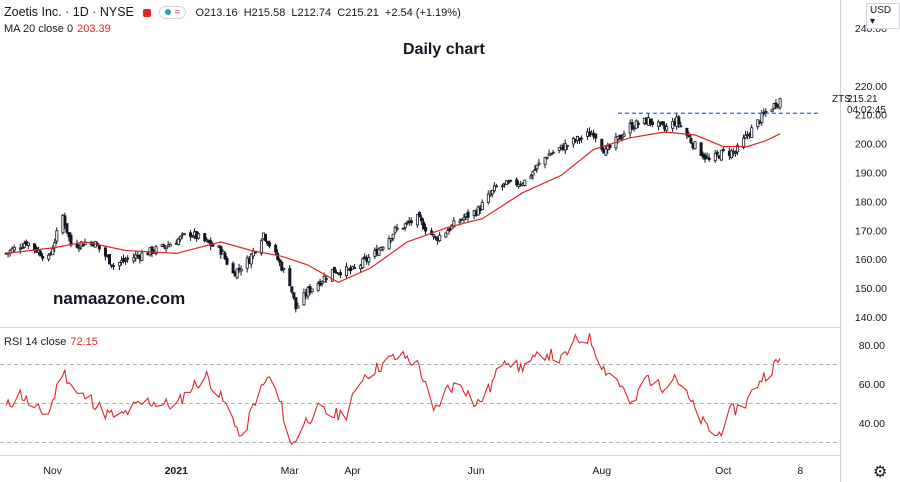 Image resolution: width=900 pixels, height=482 pixels. I want to click on bar-countdown: 04:02:45, so click(866, 110).